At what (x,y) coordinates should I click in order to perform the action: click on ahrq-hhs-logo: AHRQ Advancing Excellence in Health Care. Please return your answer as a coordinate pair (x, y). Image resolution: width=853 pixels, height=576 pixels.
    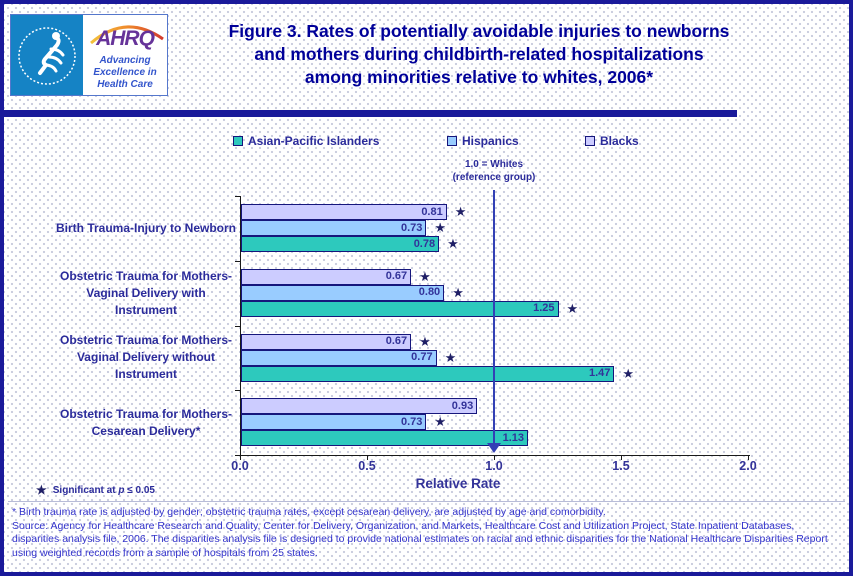
    Looking at the image, I should click on (89, 55).